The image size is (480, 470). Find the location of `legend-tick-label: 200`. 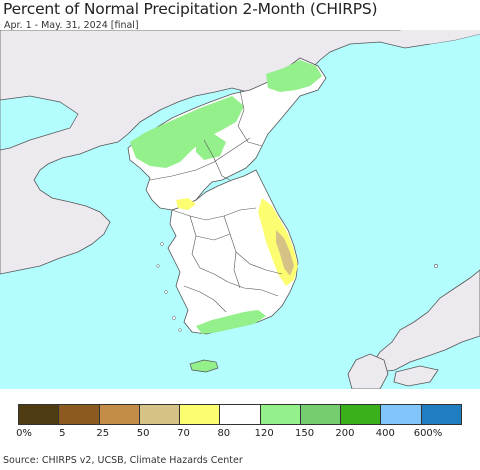

legend-tick-label: 200 is located at coordinates (345, 433).